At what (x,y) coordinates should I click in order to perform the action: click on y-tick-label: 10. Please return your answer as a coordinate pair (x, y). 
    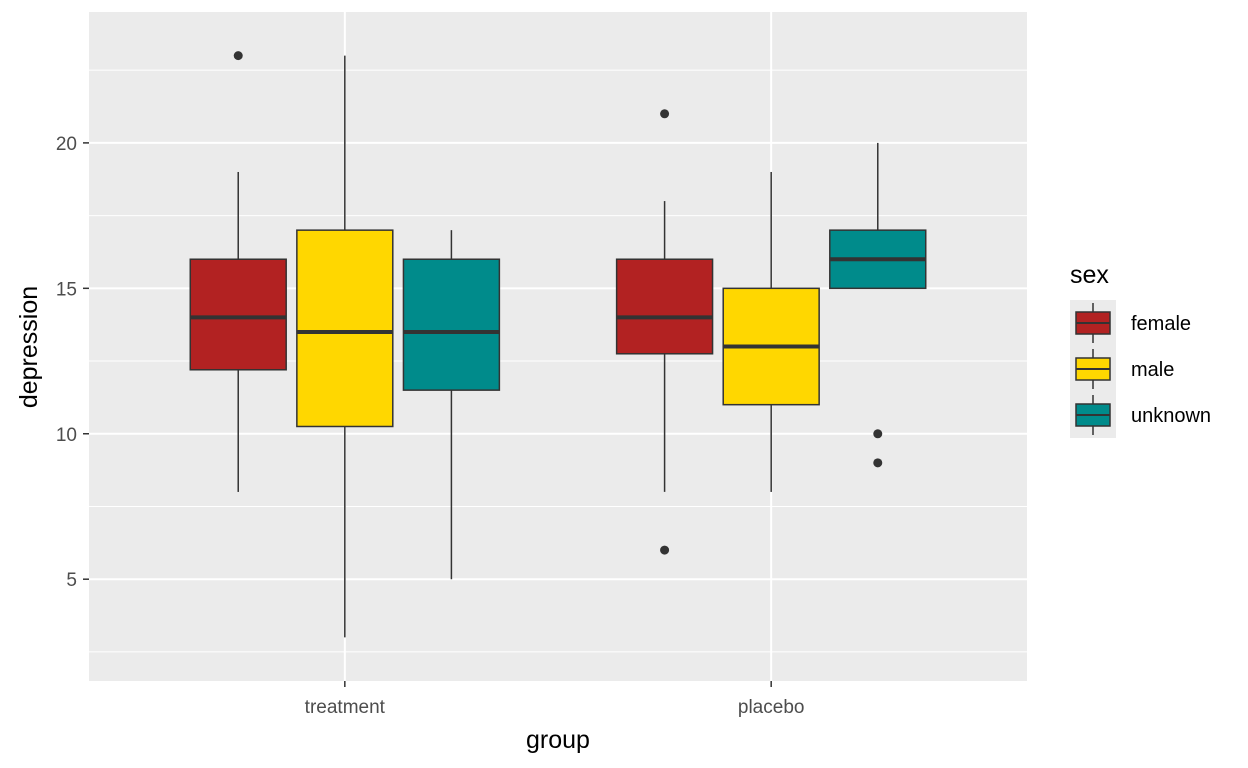
    Looking at the image, I should click on (66, 435).